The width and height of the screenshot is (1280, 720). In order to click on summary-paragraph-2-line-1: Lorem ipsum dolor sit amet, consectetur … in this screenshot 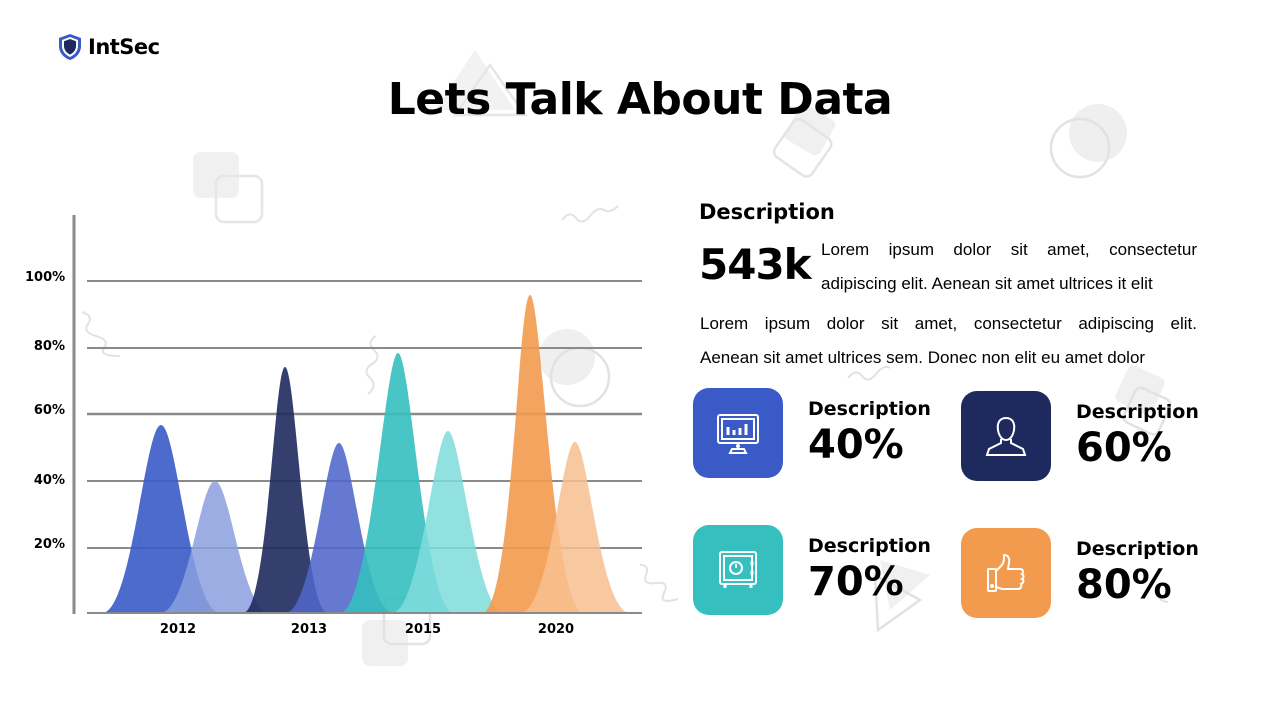, I will do `click(948, 323)`.